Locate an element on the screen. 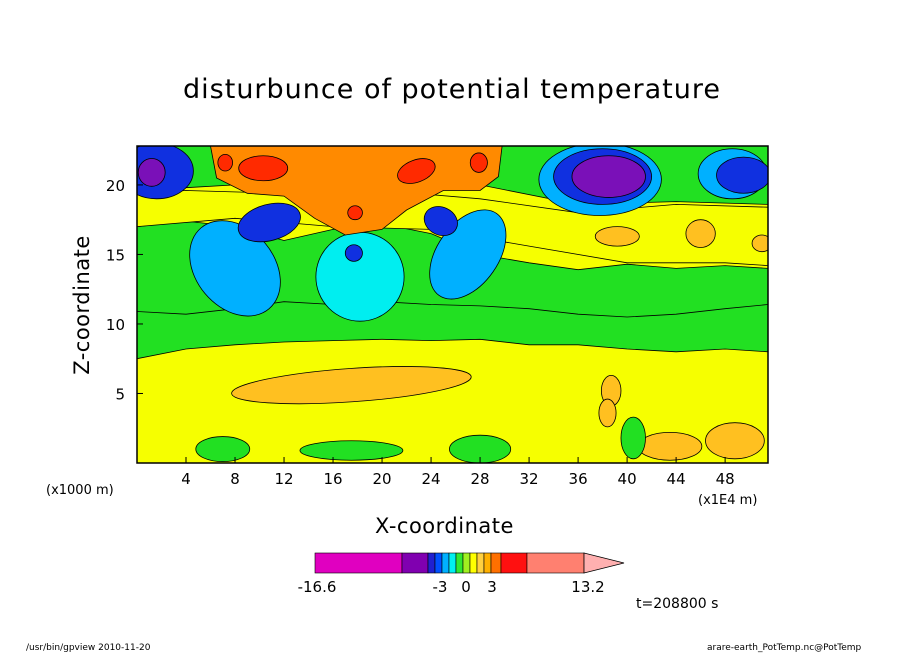 The image size is (904, 654). cell-low-orange is located at coordinates (351, 385).